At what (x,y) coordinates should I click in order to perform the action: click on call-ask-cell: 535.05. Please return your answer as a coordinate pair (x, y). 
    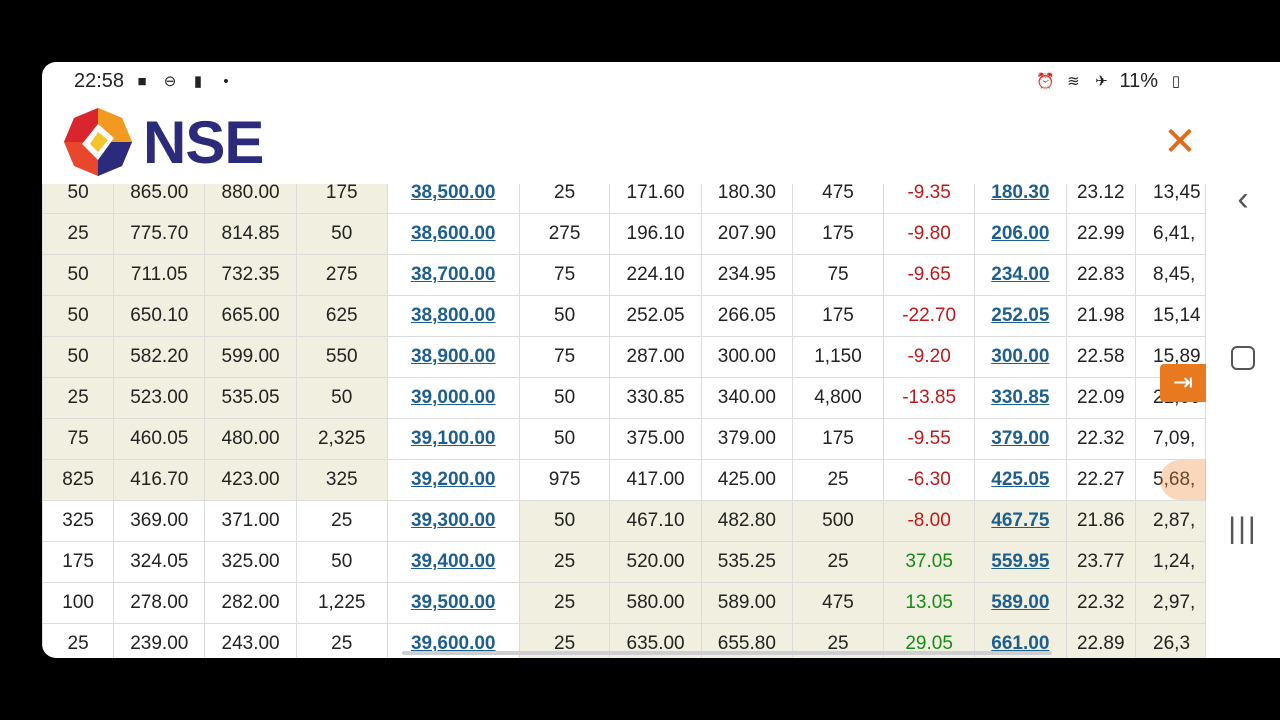
    Looking at the image, I should click on (250, 398).